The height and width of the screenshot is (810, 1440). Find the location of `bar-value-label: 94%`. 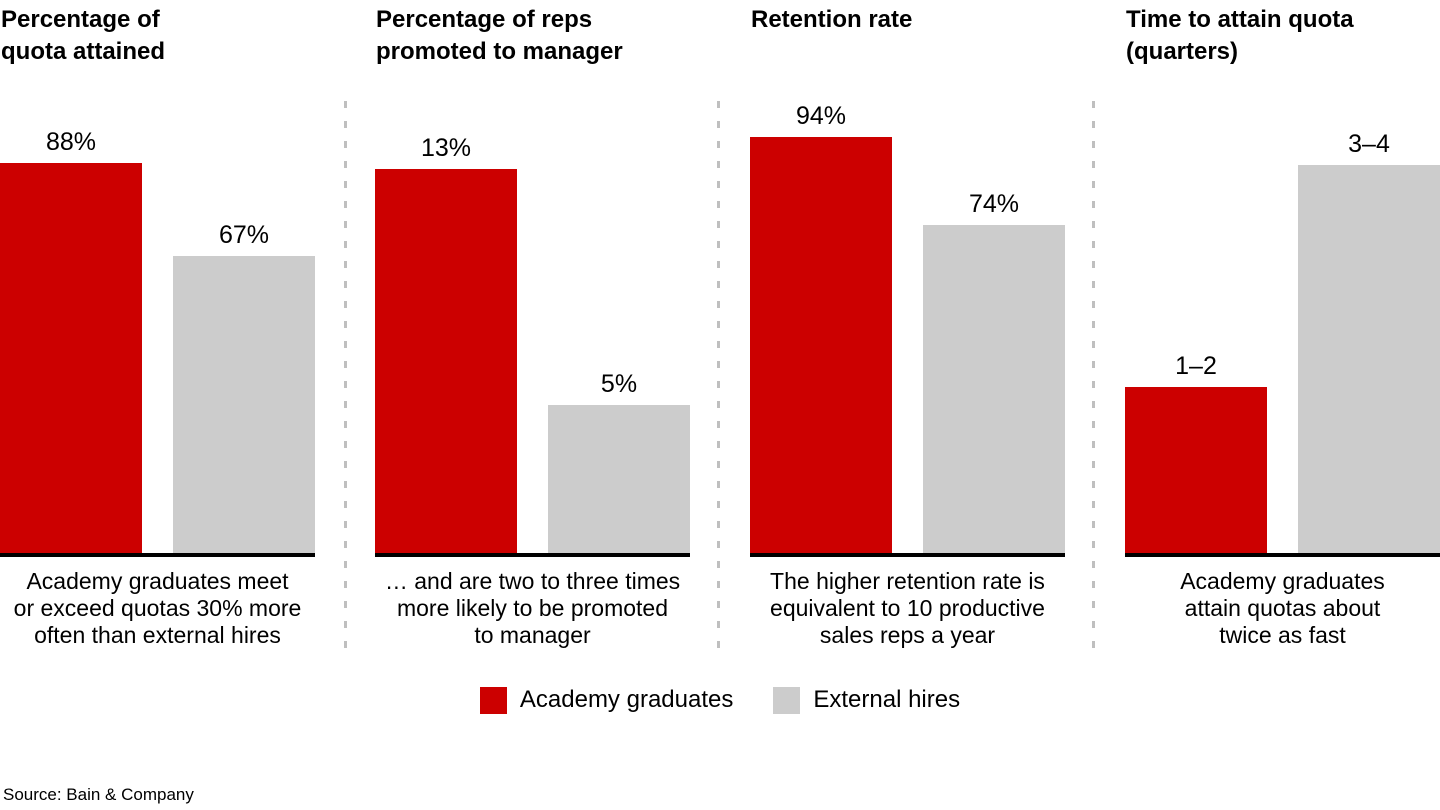

bar-value-label: 94% is located at coordinates (821, 116).